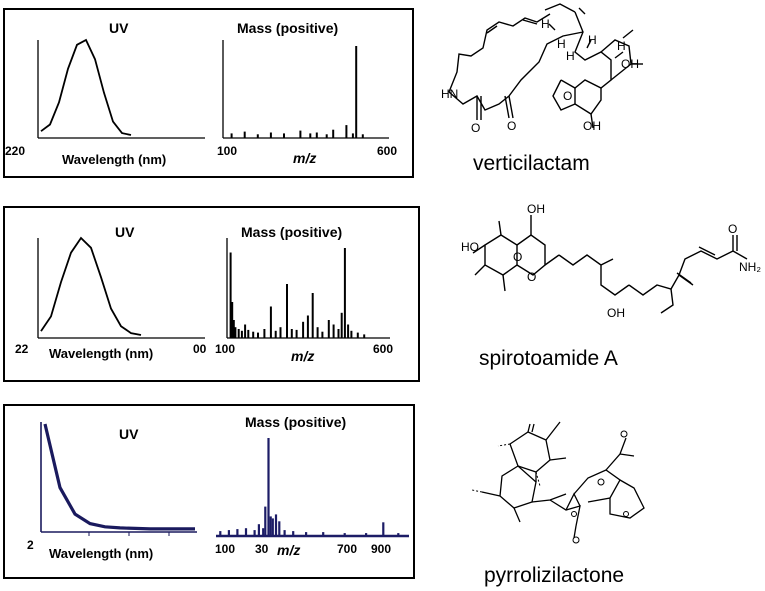 The width and height of the screenshot is (765, 591). I want to click on wl-max-tick: 00, so click(200, 349).